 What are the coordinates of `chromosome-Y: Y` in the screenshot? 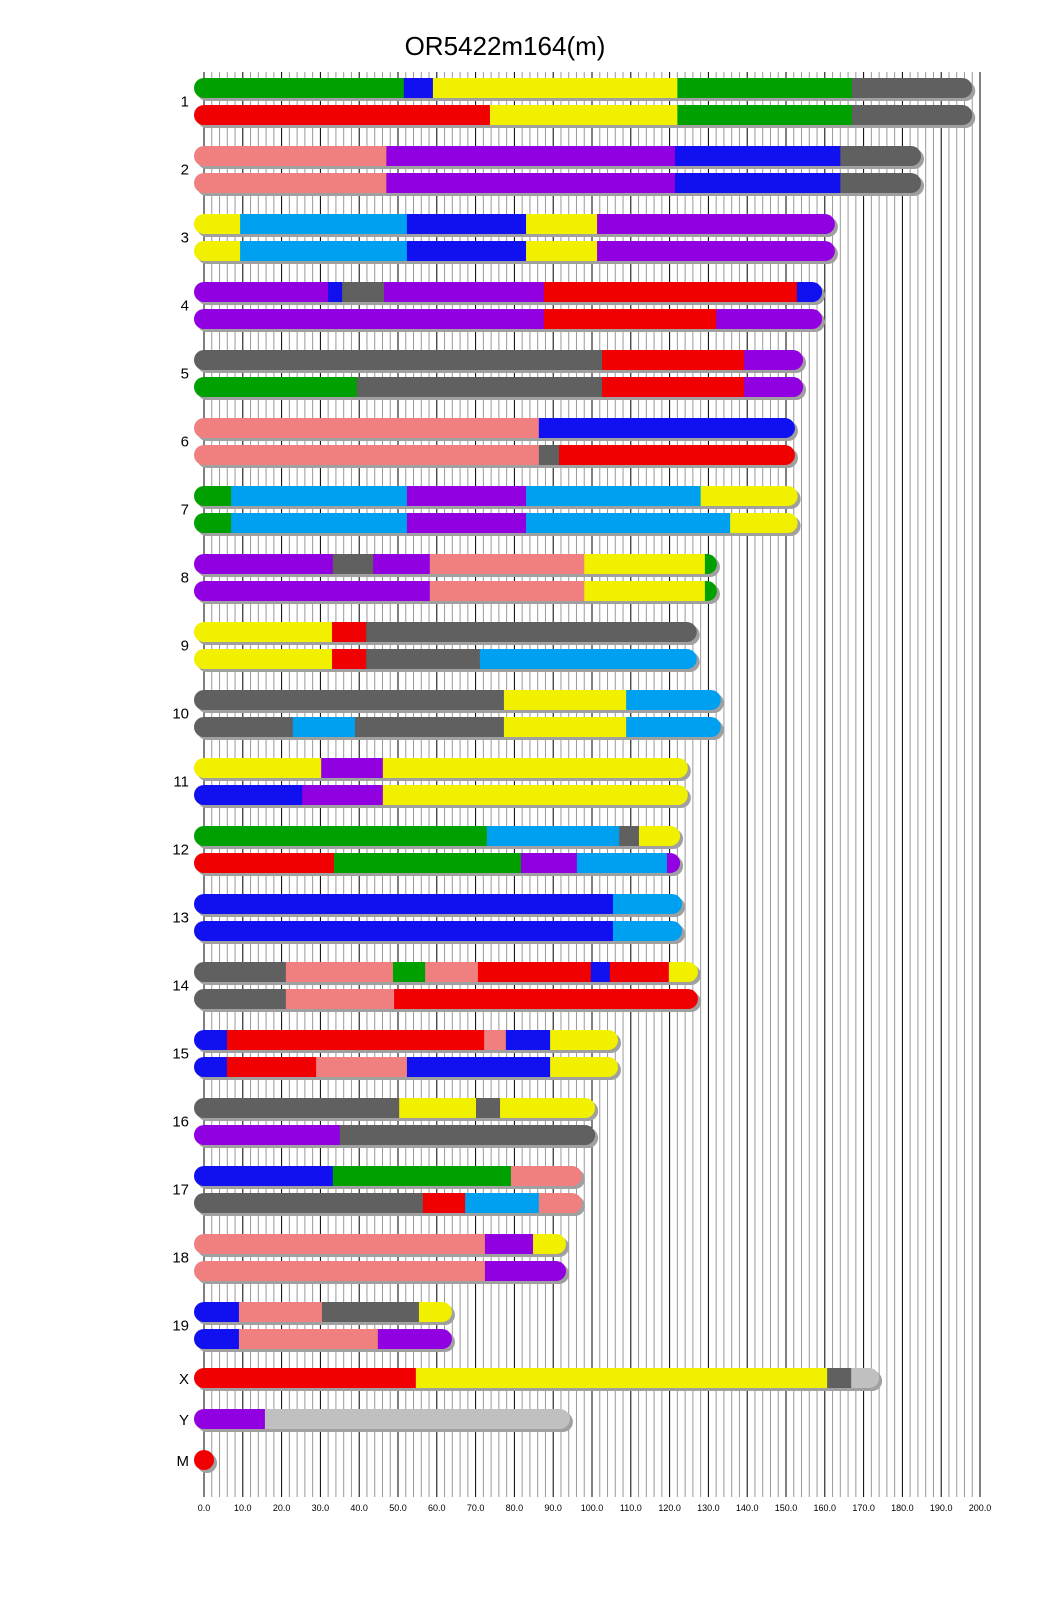 It's located at (376, 1420).